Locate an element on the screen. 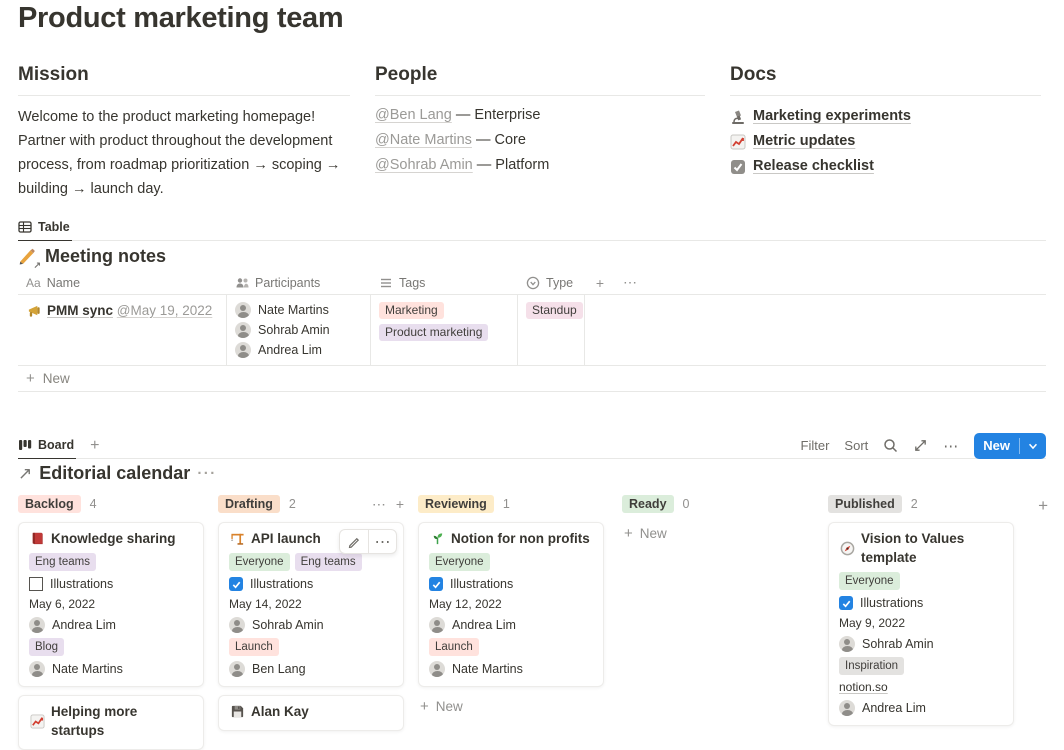  column-header-tags: Tags is located at coordinates (444, 283).